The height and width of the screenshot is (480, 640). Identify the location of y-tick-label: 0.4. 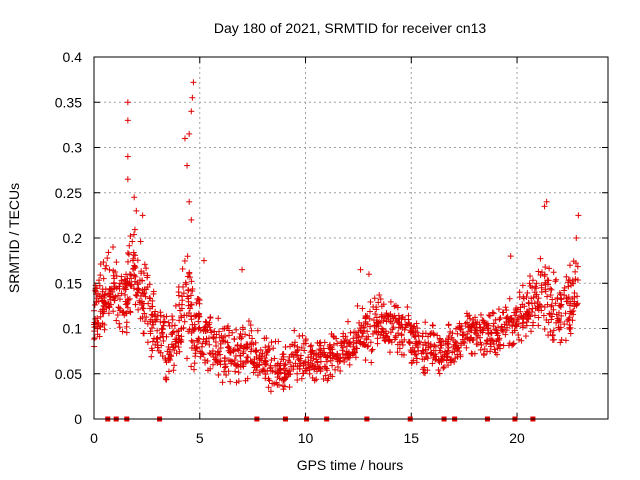
(73, 57).